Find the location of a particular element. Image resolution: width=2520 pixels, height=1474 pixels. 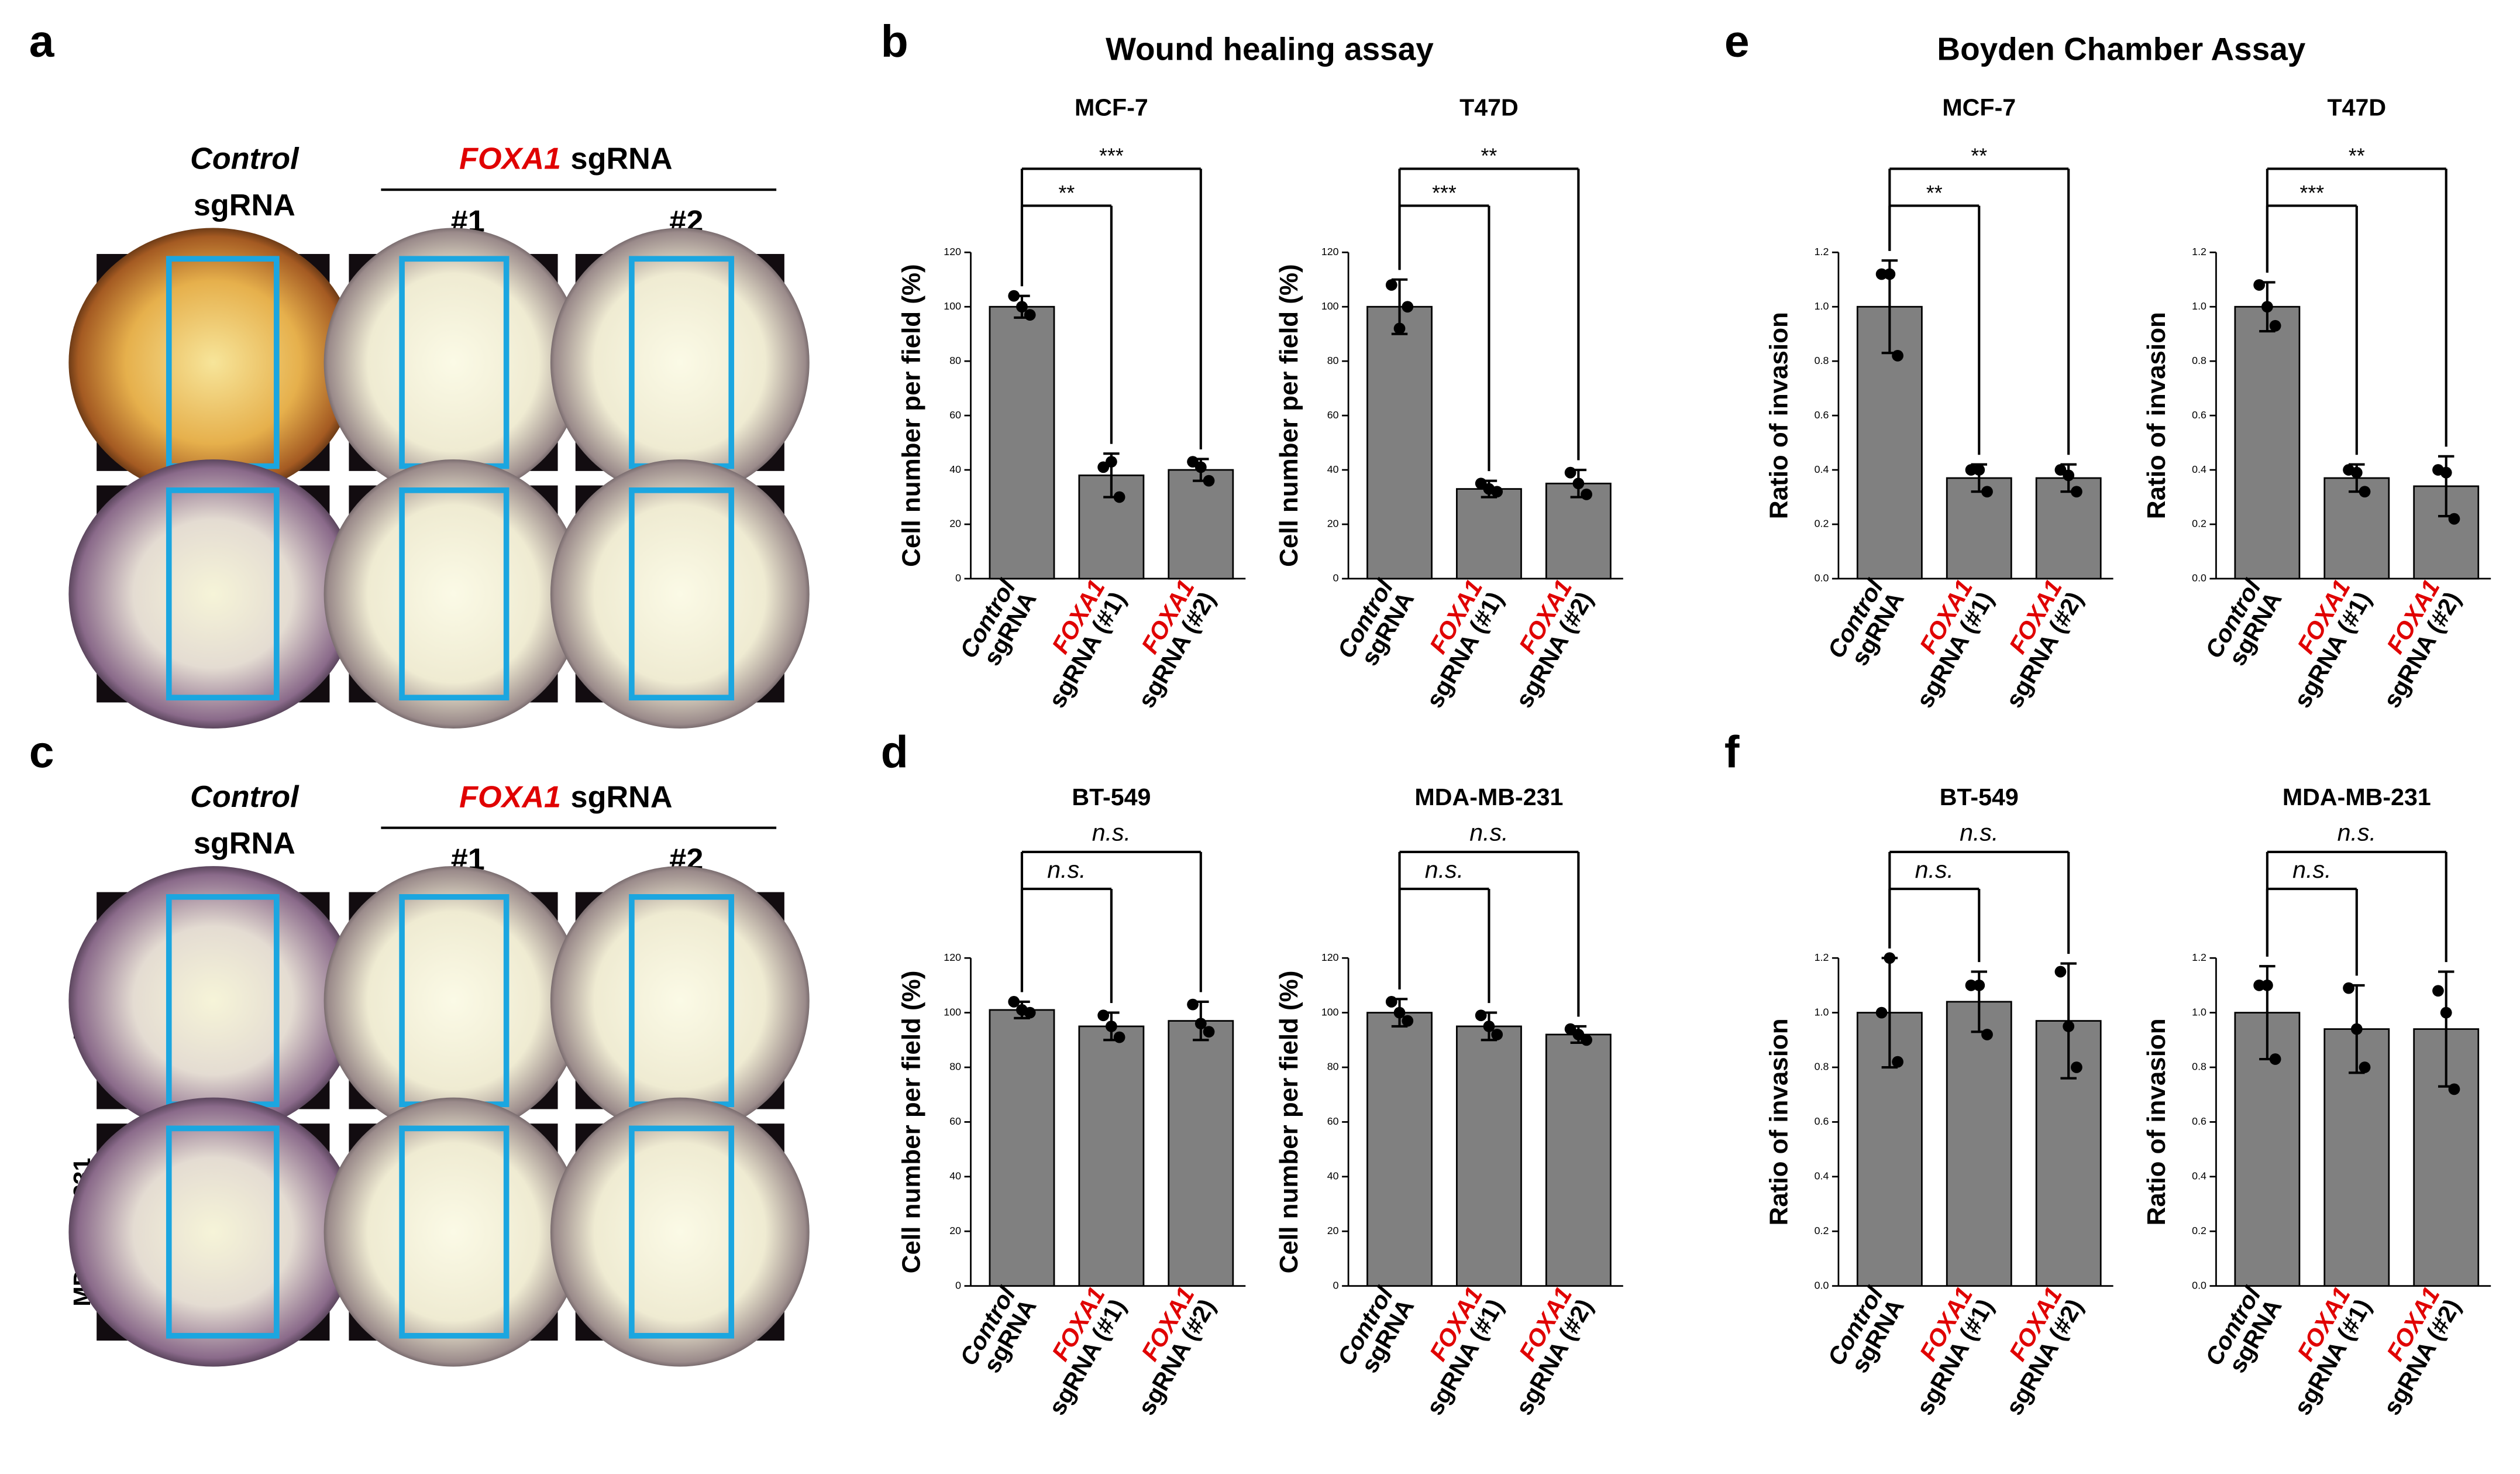

section-title: Boyden Chamber Assay is located at coordinates (2121, 48).